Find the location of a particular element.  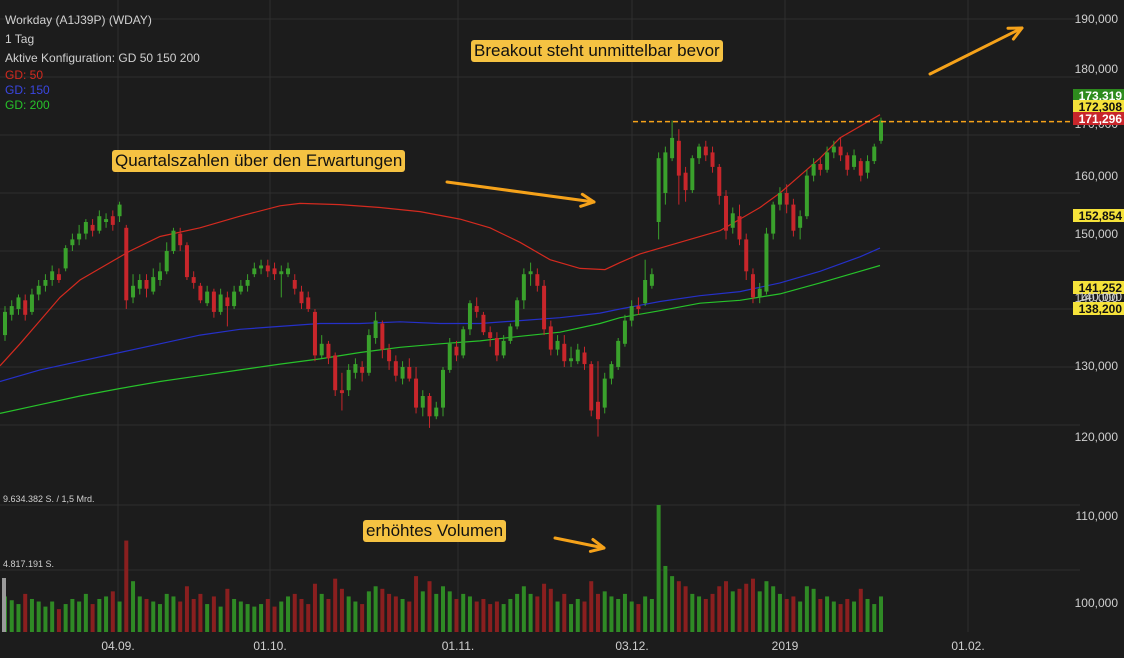

x-tick-label: 01.11. is located at coordinates (458, 646).